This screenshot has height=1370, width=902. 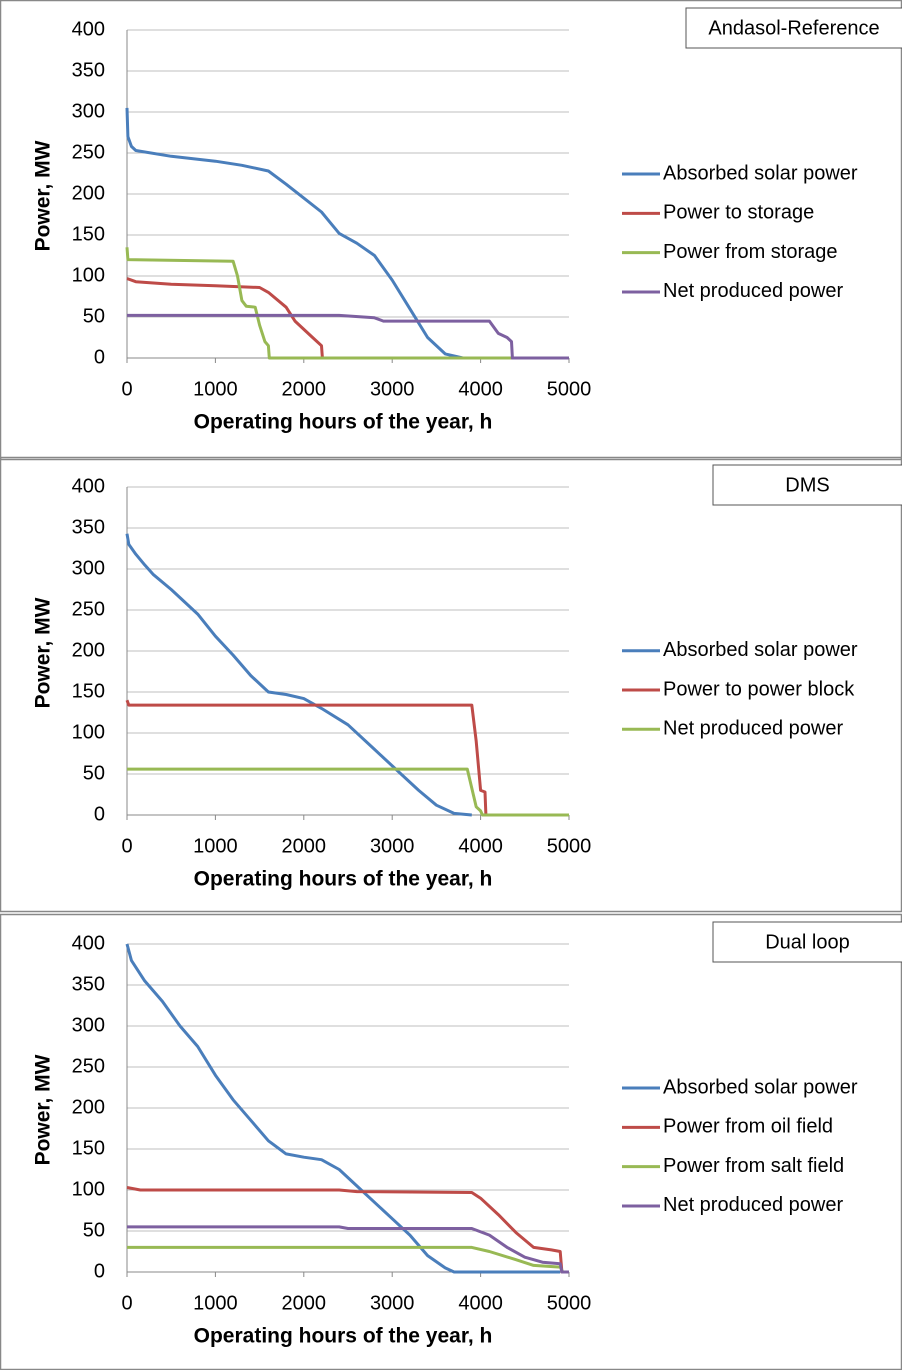 I want to click on chart-title: Dual loop, so click(x=807, y=942).